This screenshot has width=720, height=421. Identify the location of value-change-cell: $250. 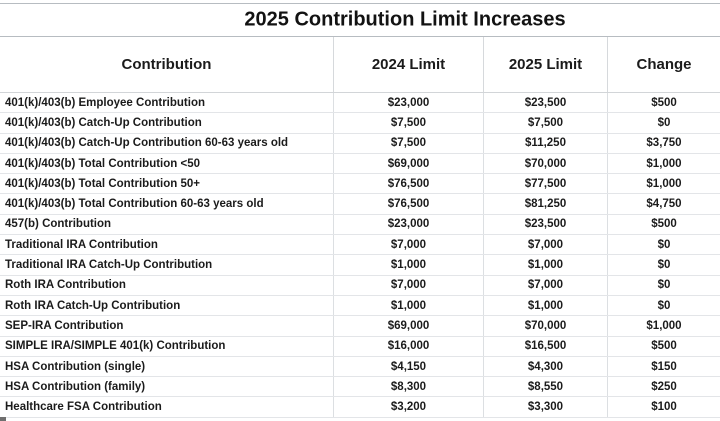
(663, 387).